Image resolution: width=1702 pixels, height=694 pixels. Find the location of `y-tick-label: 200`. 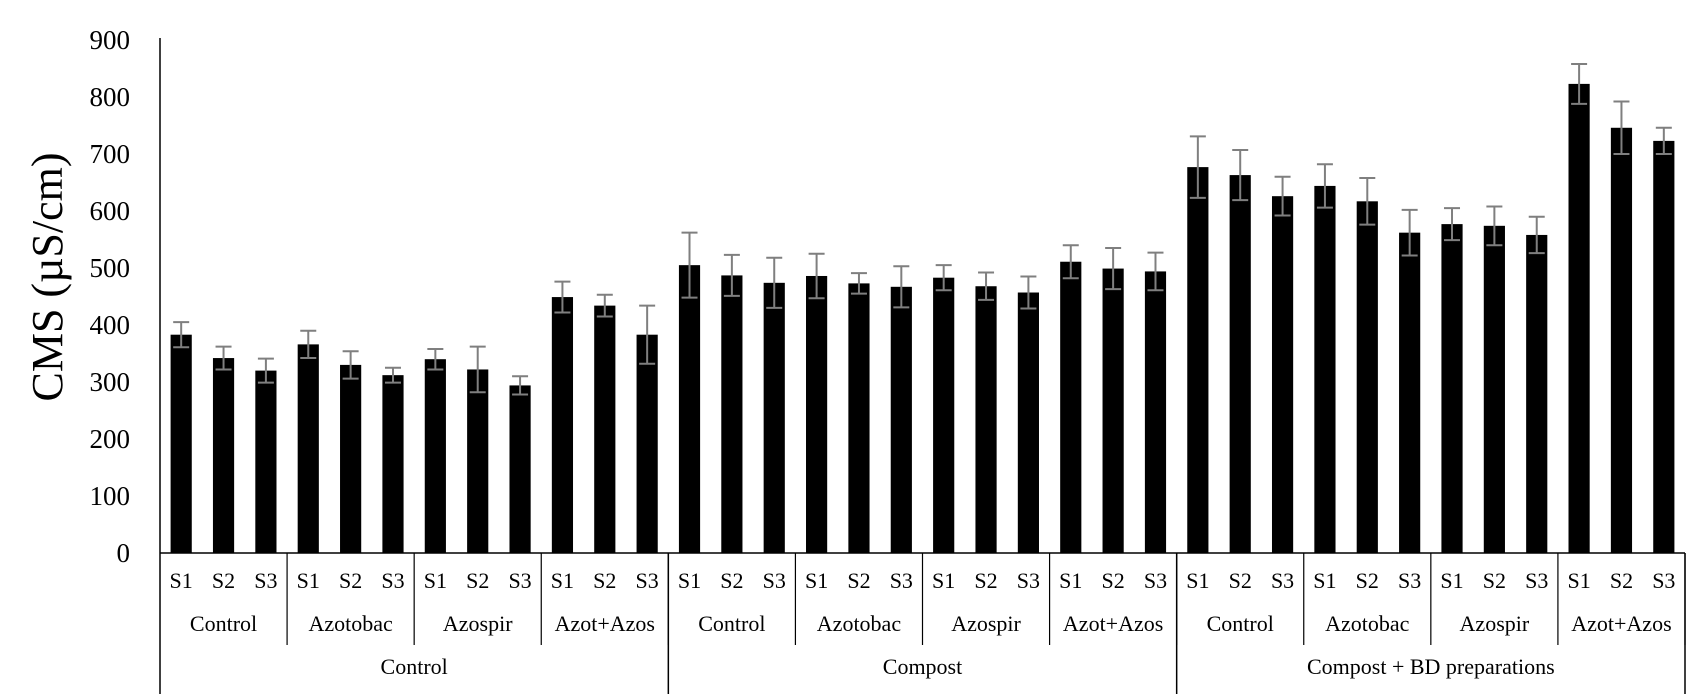

y-tick-label: 200 is located at coordinates (110, 439).